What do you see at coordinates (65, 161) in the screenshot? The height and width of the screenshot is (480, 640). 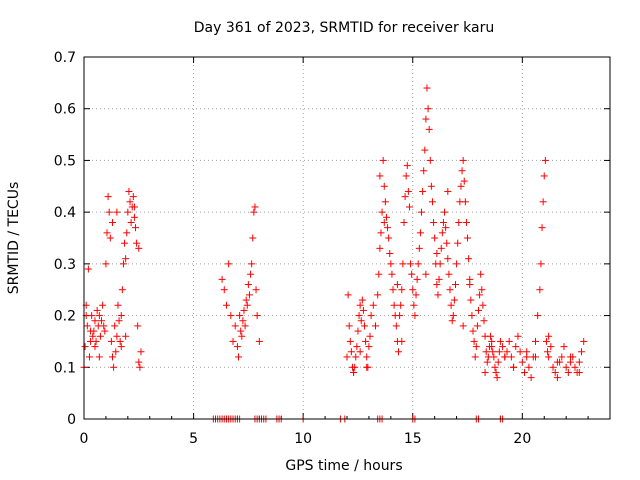 I see `y-tick-label: 0.5` at bounding box center [65, 161].